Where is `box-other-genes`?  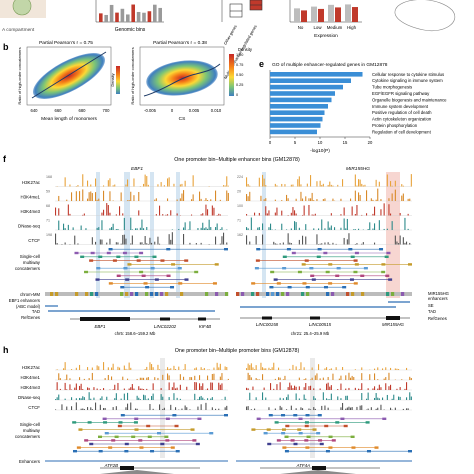
box-other-genes is located at coordinates (236, 10).